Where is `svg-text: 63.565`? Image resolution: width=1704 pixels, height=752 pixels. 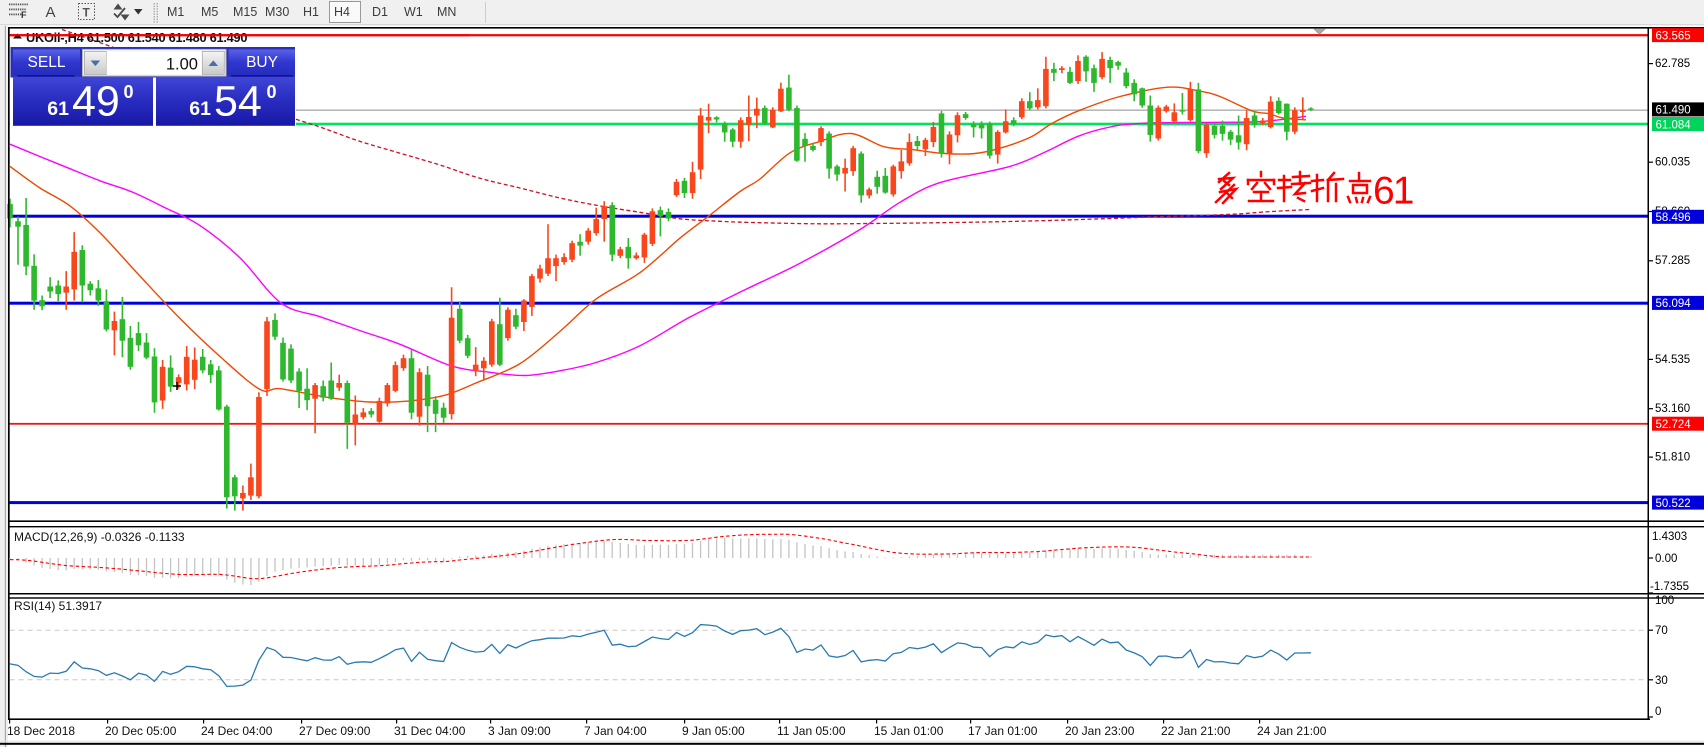 svg-text: 63.565 is located at coordinates (1673, 36).